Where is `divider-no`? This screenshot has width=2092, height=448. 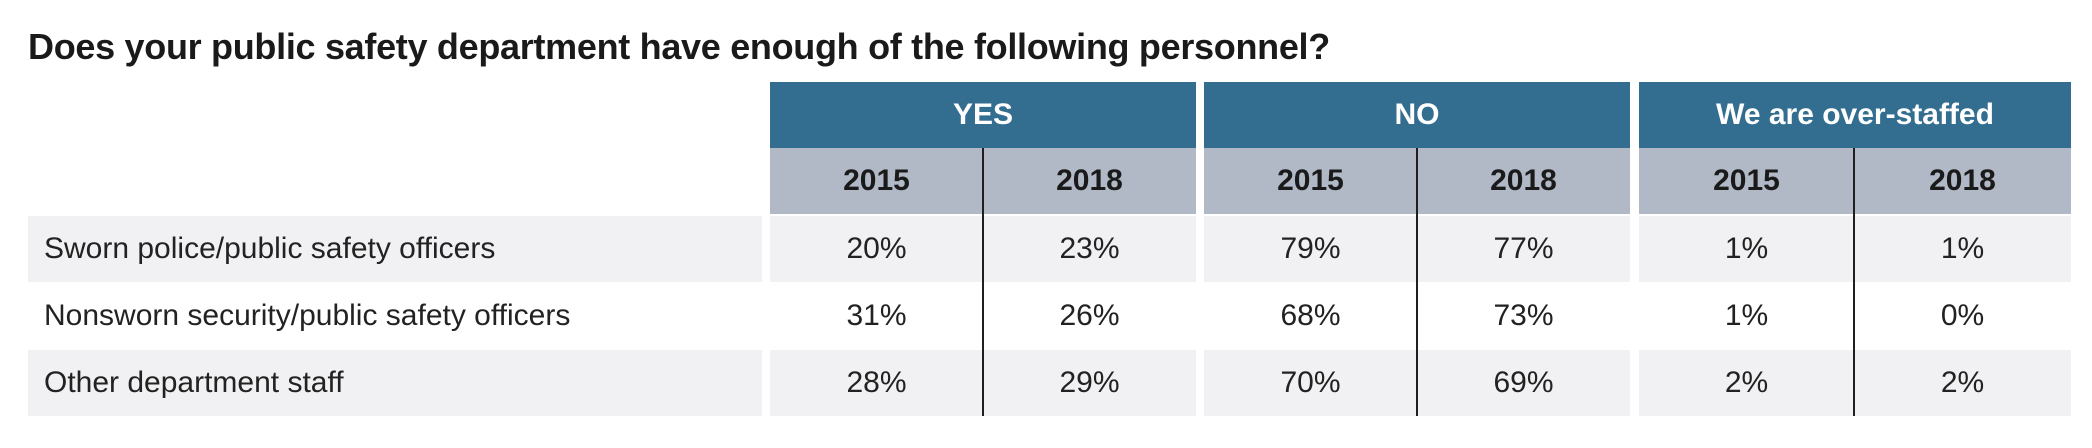 divider-no is located at coordinates (1417, 282).